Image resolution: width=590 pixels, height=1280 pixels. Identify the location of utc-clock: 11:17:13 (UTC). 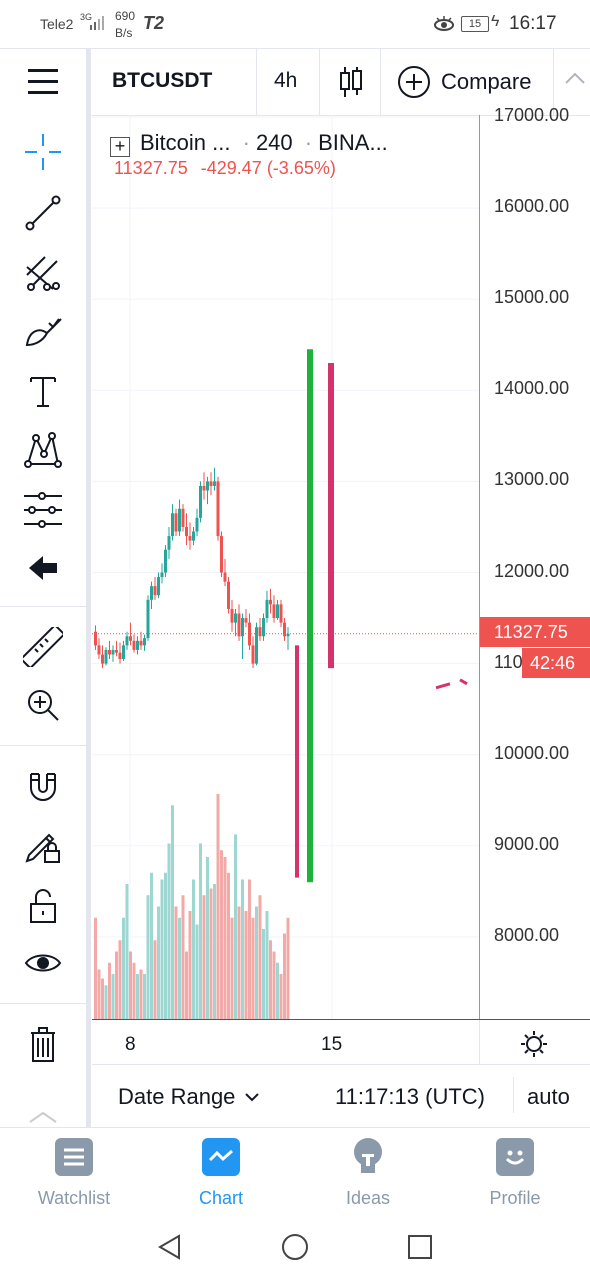
(410, 1096).